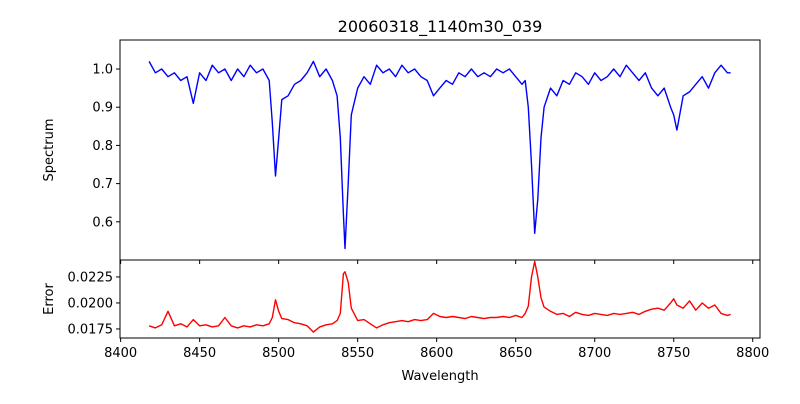 This screenshot has width=800, height=404. I want to click on x-axis-label: Wavelength, so click(439, 376).